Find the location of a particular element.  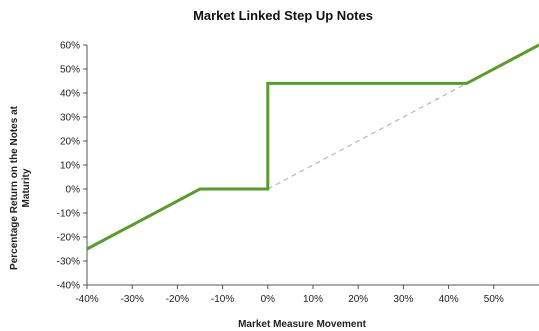

reference-diagonal-line is located at coordinates (367, 136).